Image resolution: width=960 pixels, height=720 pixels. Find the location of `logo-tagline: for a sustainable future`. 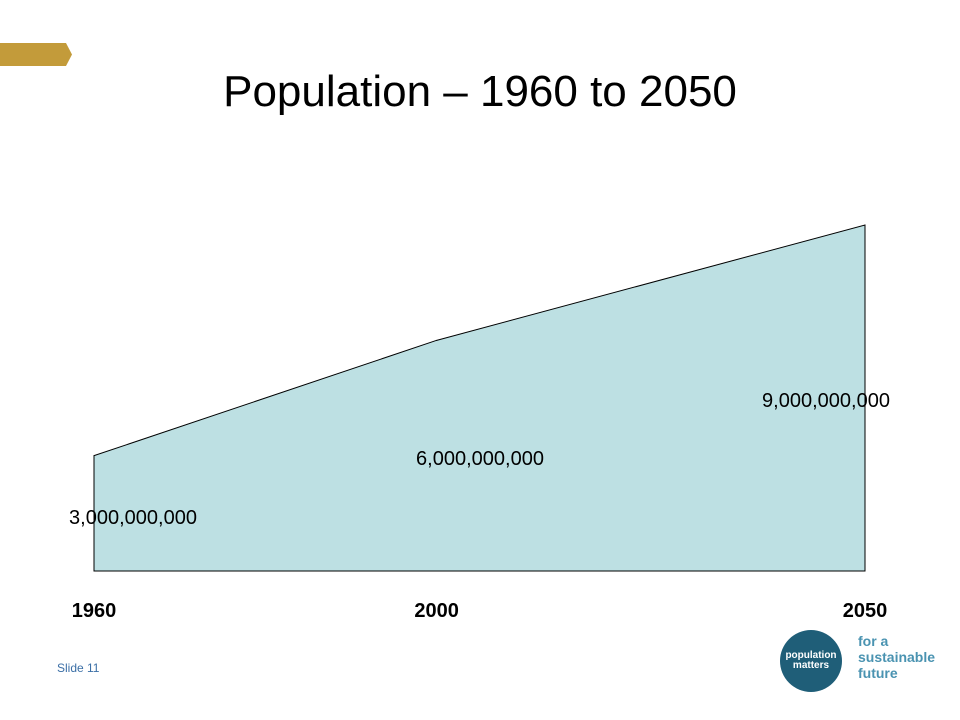

logo-tagline: for a sustainable future is located at coordinates (896, 657).